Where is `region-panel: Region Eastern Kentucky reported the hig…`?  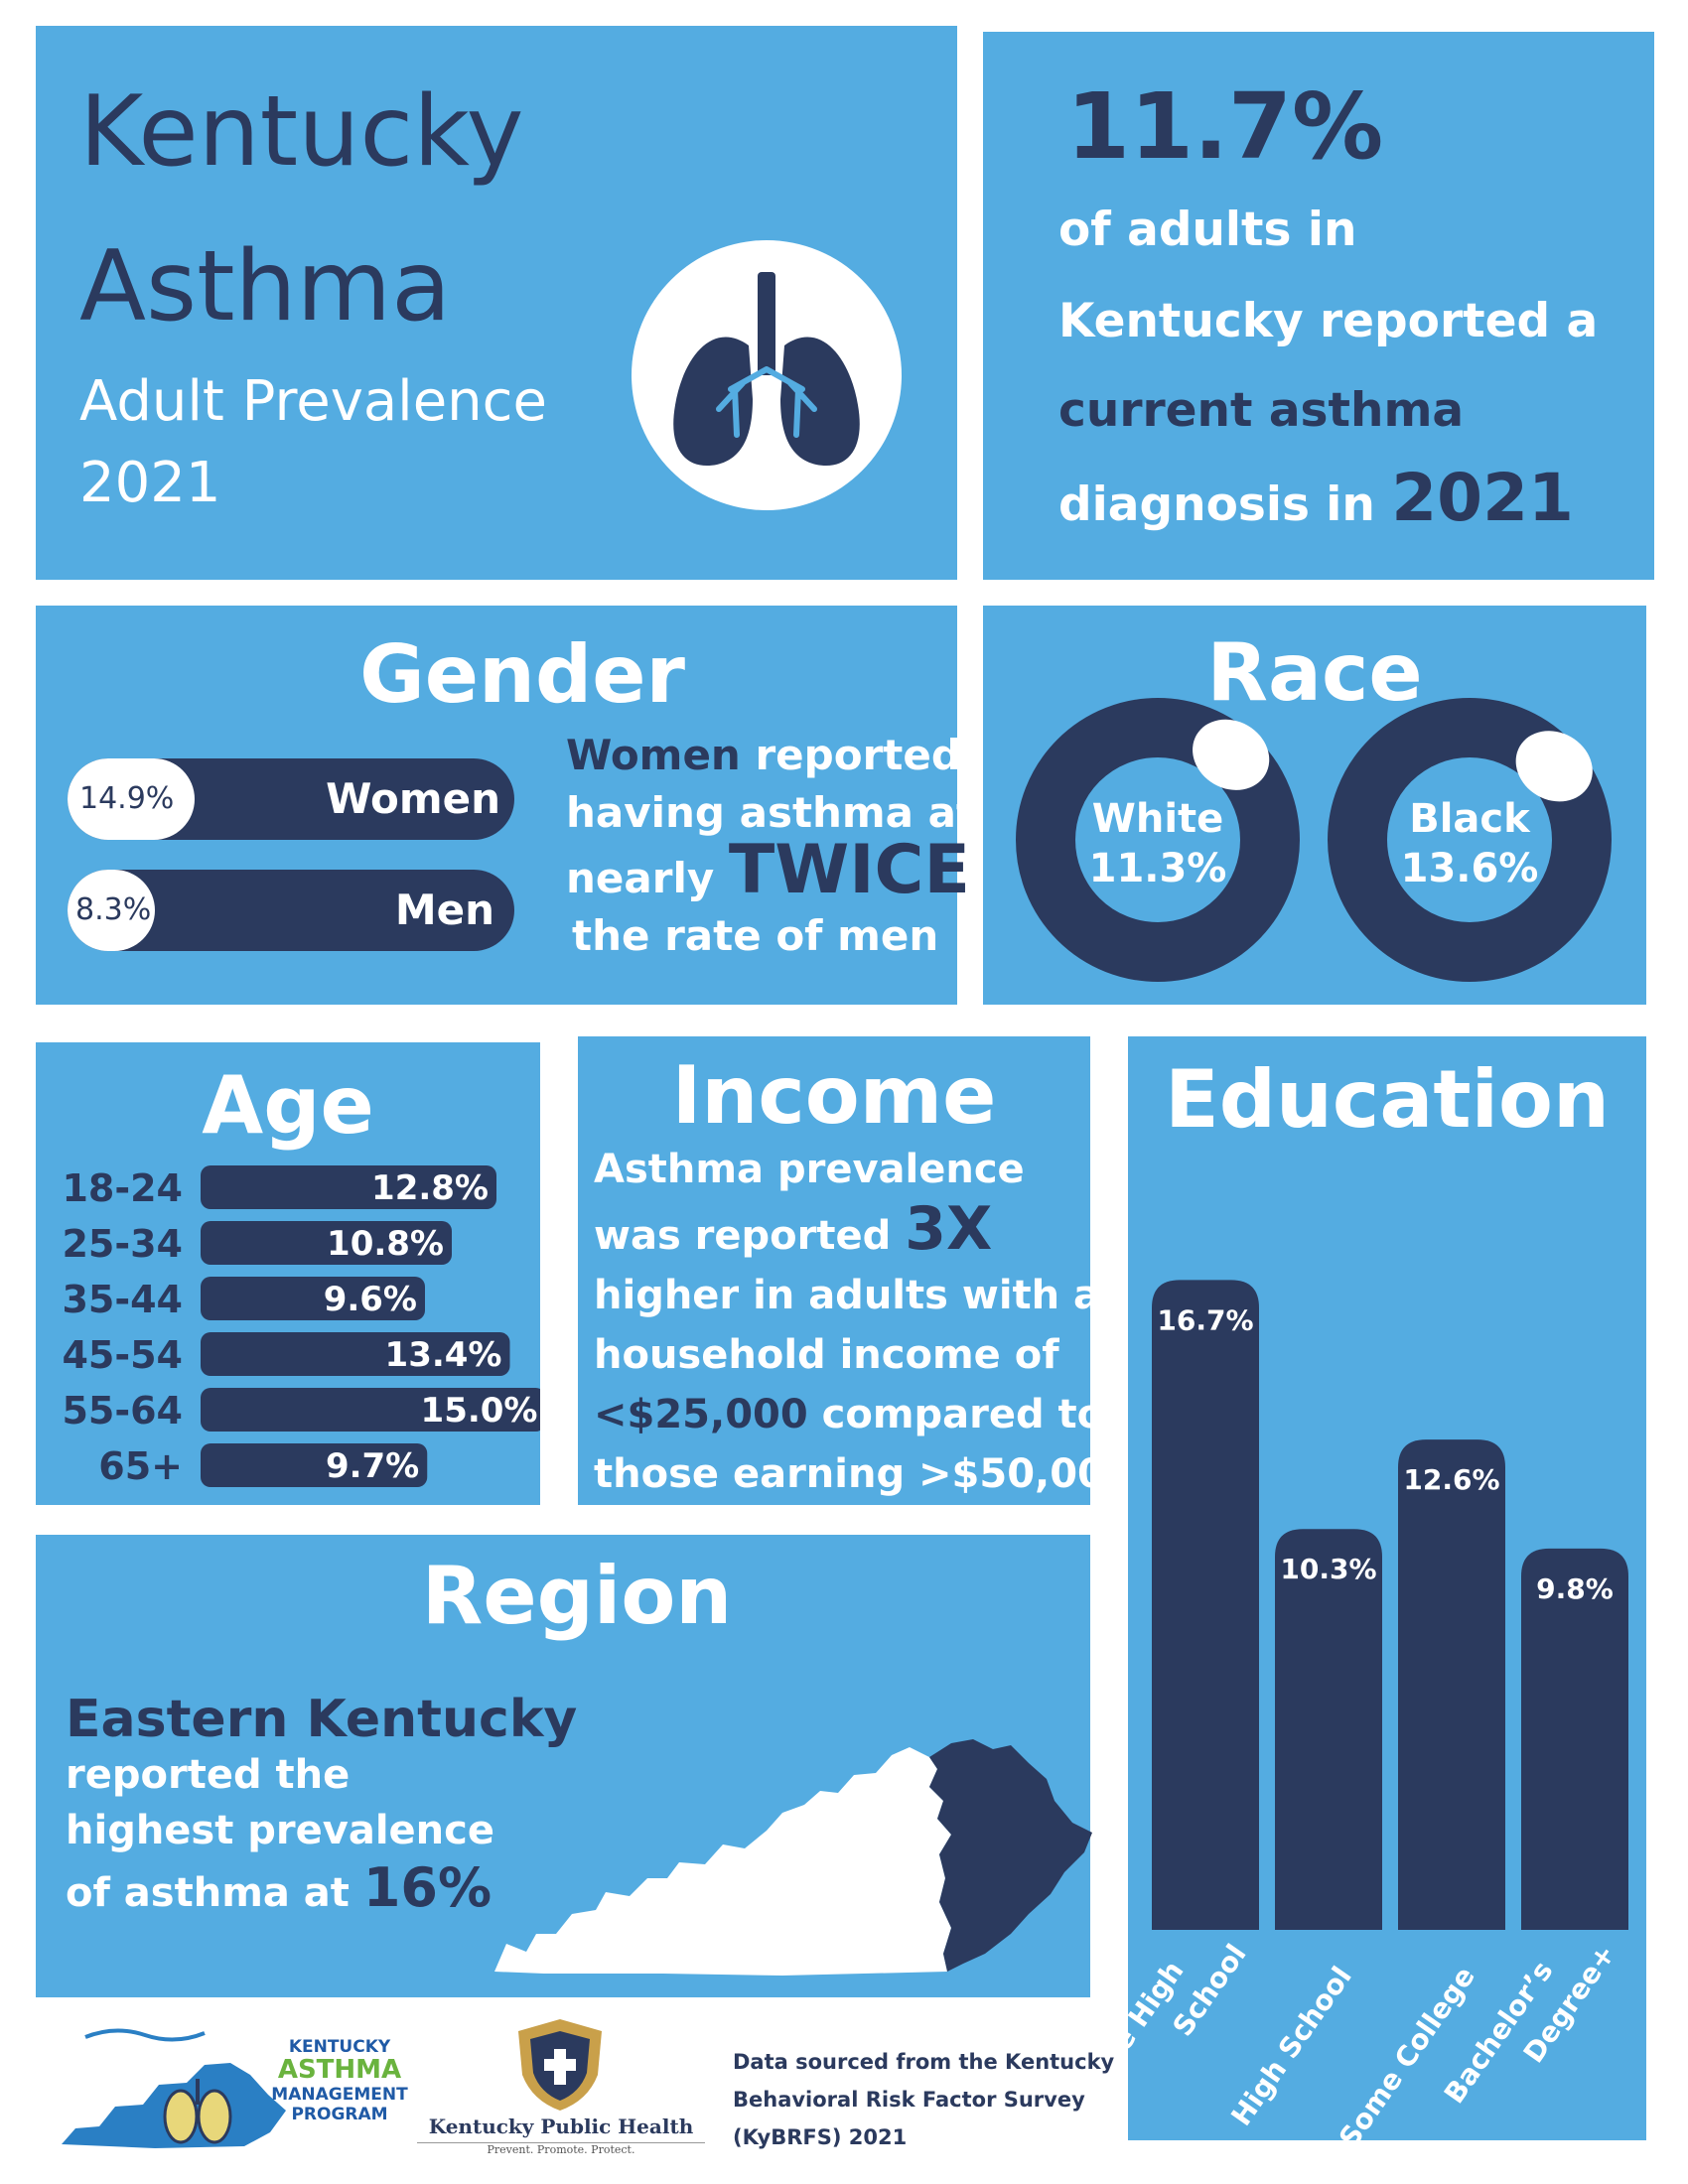
region-panel: Region Eastern Kentucky reported the hig… is located at coordinates (564, 1766).